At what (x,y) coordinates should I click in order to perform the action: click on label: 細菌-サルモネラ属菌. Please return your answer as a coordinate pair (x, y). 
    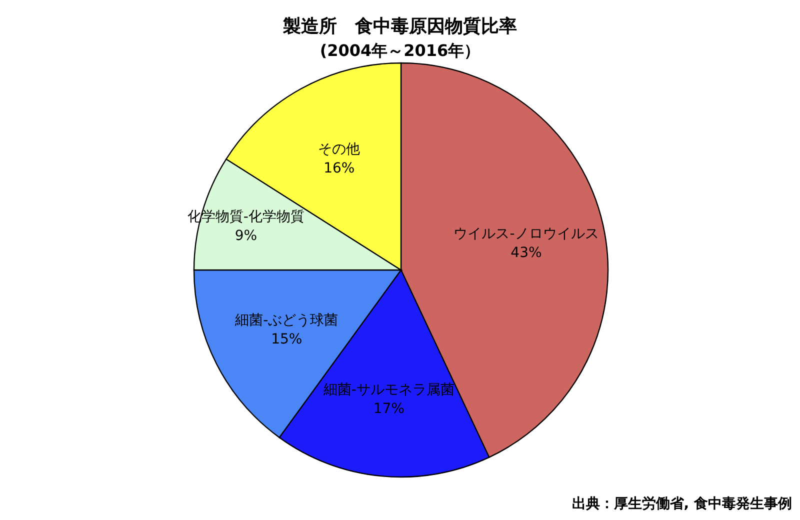
    Looking at the image, I should click on (388, 390).